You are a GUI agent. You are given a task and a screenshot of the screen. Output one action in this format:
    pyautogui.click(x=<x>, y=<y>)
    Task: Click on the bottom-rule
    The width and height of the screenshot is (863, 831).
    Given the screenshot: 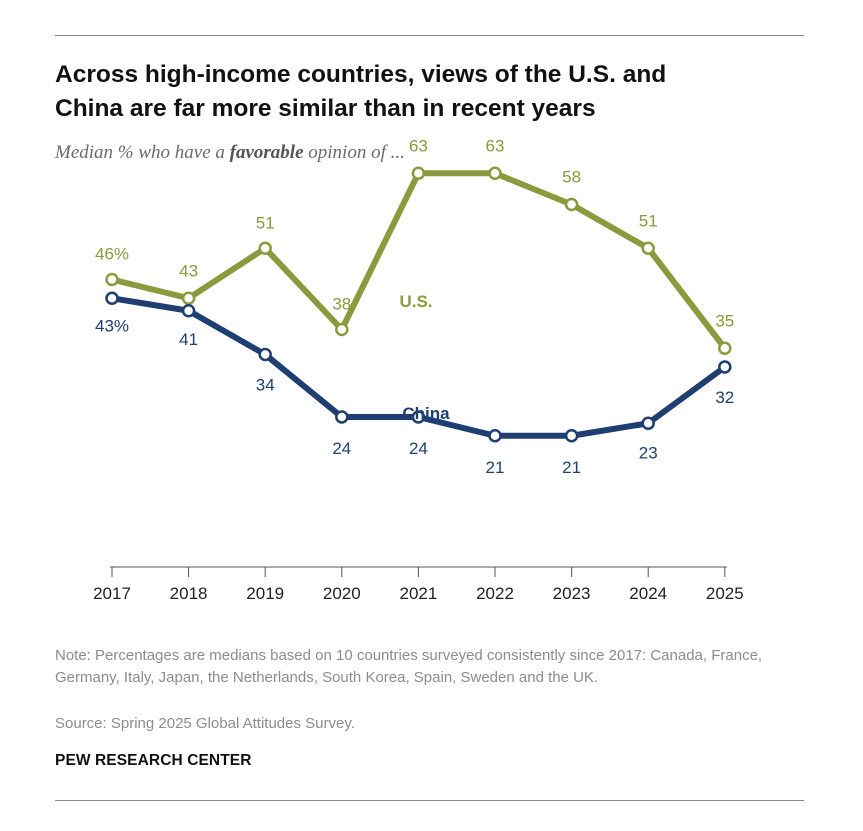 What is the action you would take?
    pyautogui.click(x=429, y=800)
    